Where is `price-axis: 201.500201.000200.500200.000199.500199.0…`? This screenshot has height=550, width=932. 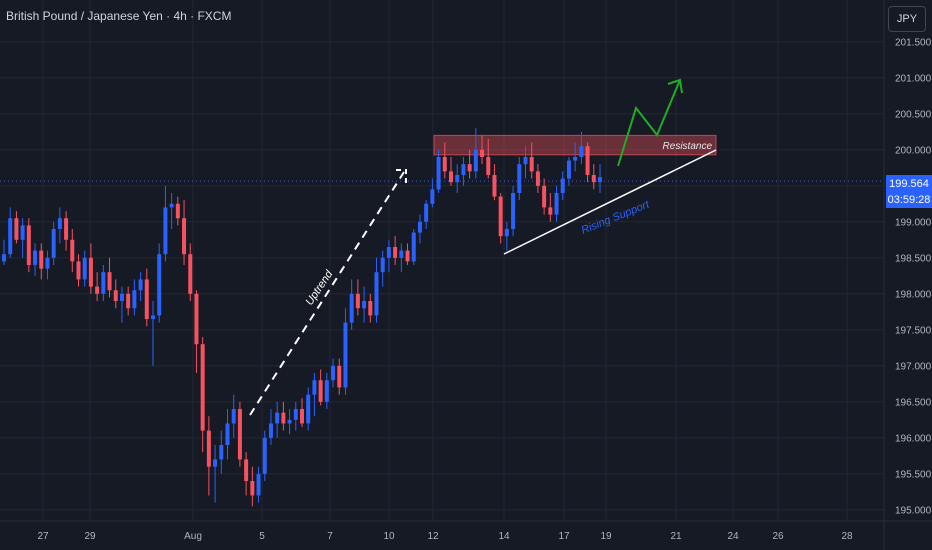 price-axis: 201.500201.000200.500200.000199.500199.0… is located at coordinates (907, 275).